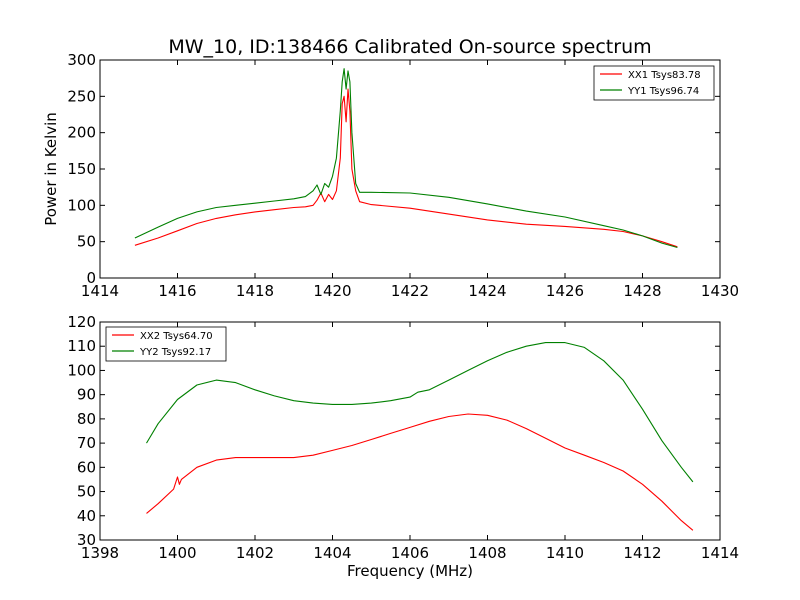  I want to click on y-tick-label: 0, so click(91, 278).